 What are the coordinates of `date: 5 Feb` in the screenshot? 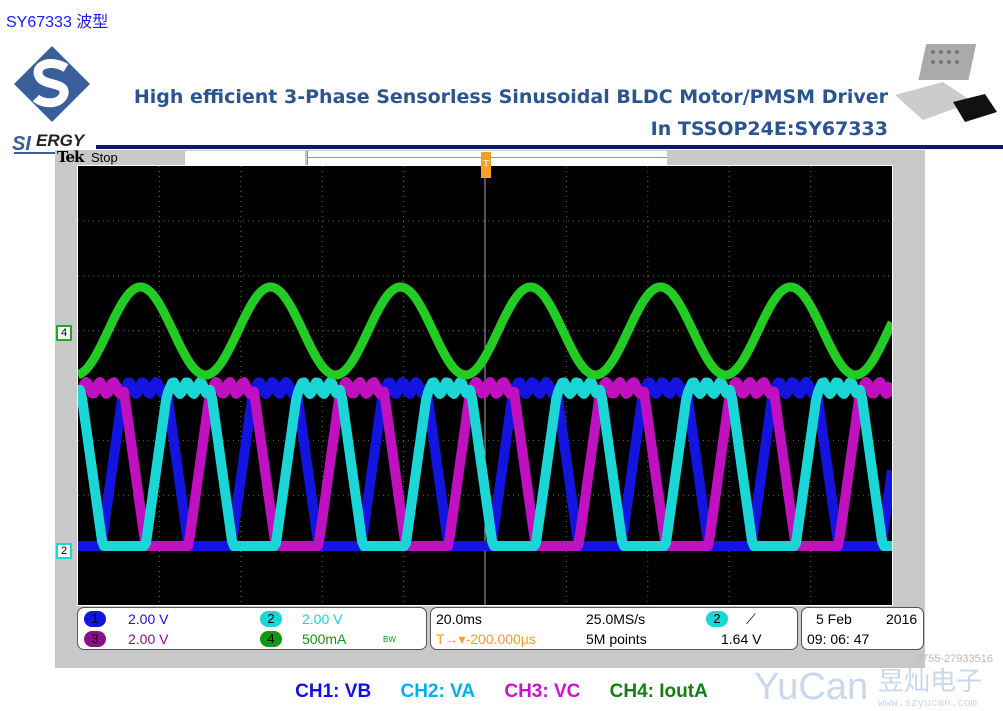 It's located at (834, 619).